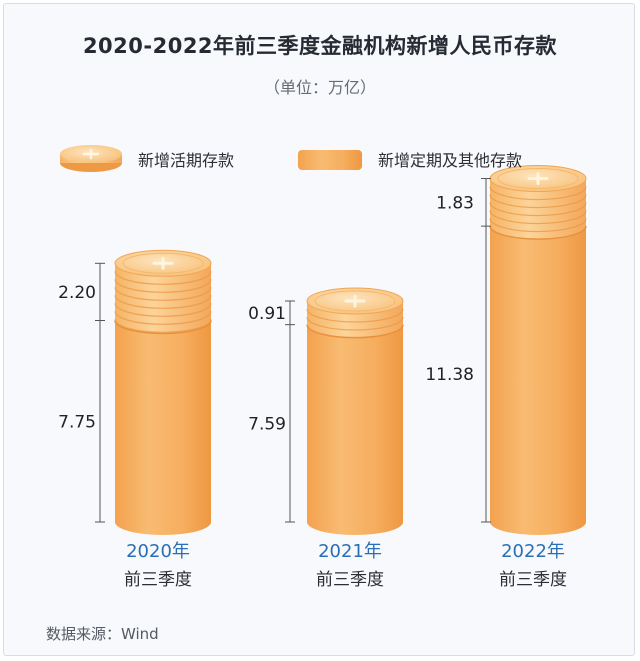 The height and width of the screenshot is (661, 640). What do you see at coordinates (267, 314) in the screenshot?
I see `value-label-demand-2: 0.91` at bounding box center [267, 314].